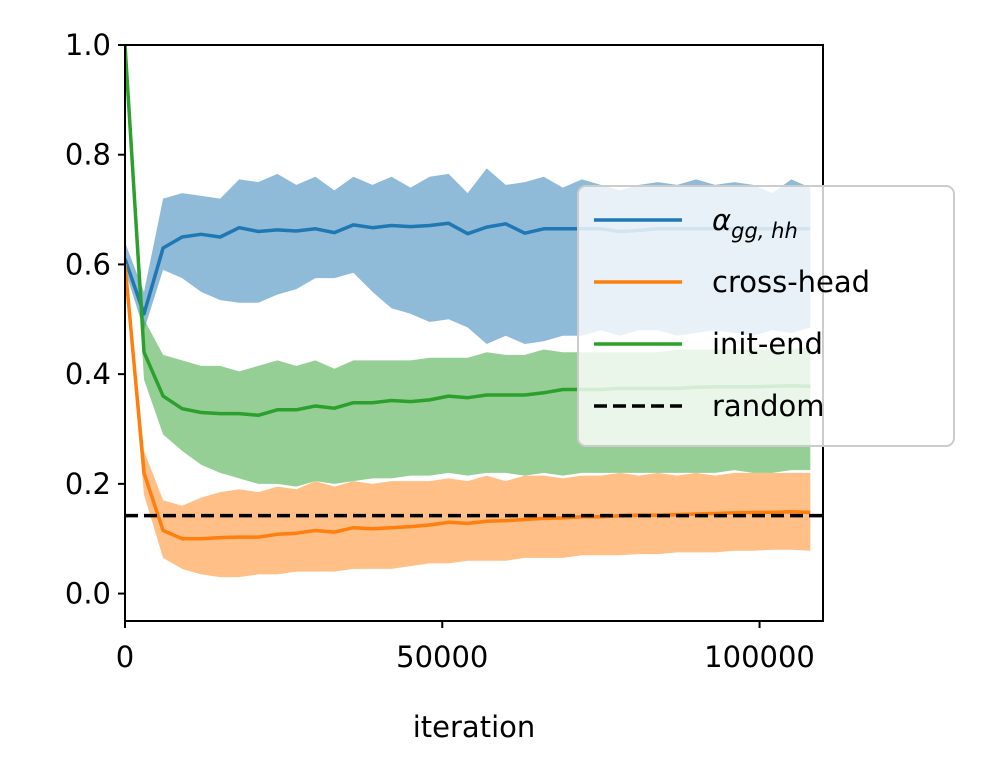 The image size is (985, 778). I want to click on x-tick-label: 100000, so click(759, 657).